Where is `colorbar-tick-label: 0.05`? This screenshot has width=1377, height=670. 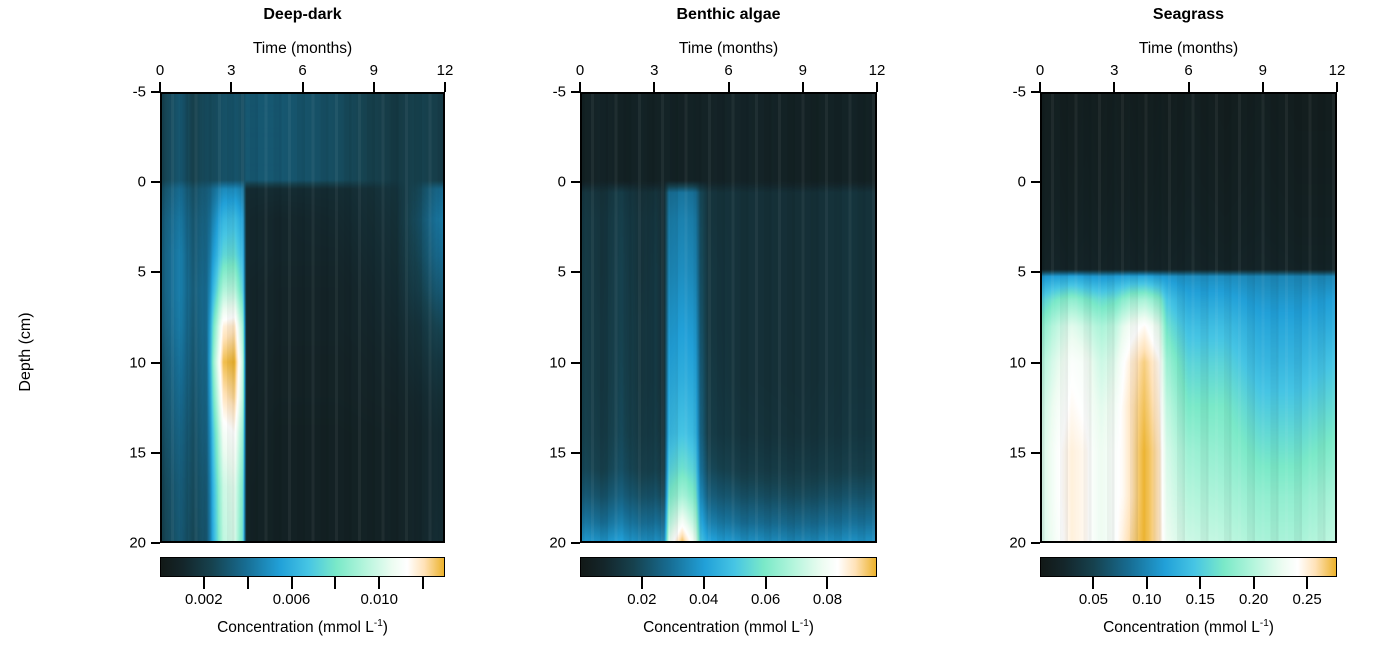 colorbar-tick-label: 0.05 is located at coordinates (1093, 599).